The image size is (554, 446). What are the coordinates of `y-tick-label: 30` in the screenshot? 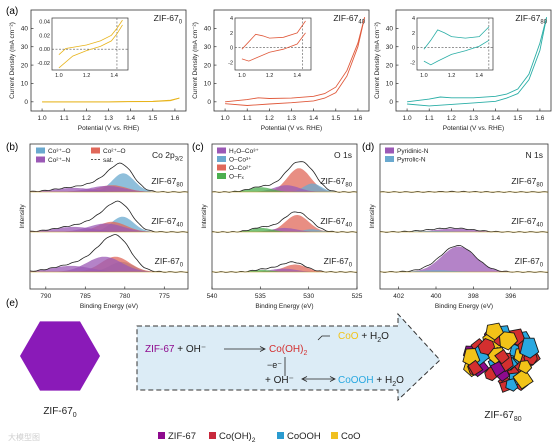 It's located at (25, 47).